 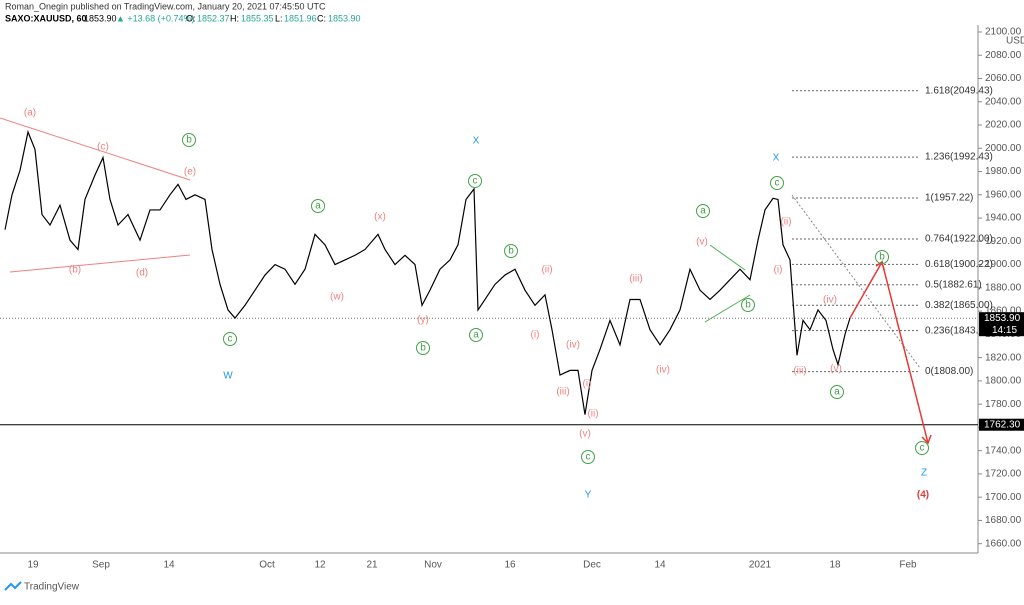 I want to click on wave-label: (4), so click(x=923, y=495).